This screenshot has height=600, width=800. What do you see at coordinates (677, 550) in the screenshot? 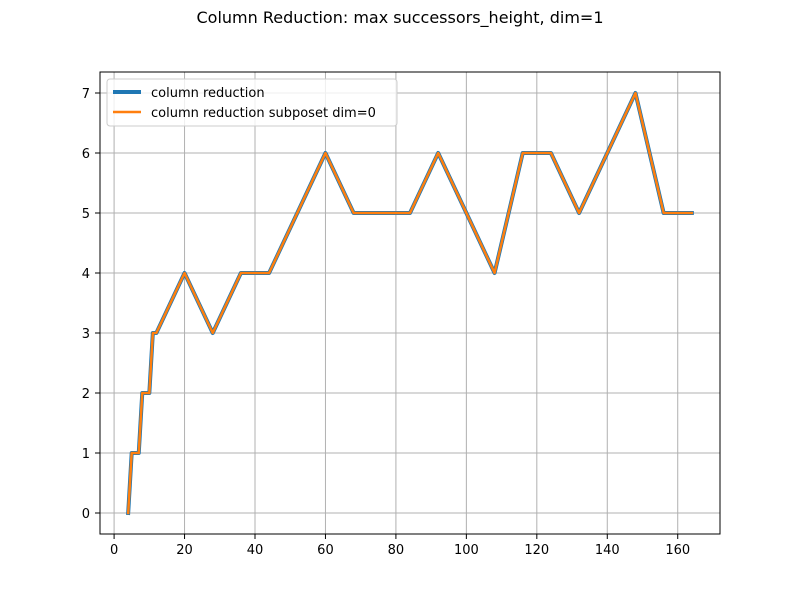
I see `x-tick-label: 160` at bounding box center [677, 550].